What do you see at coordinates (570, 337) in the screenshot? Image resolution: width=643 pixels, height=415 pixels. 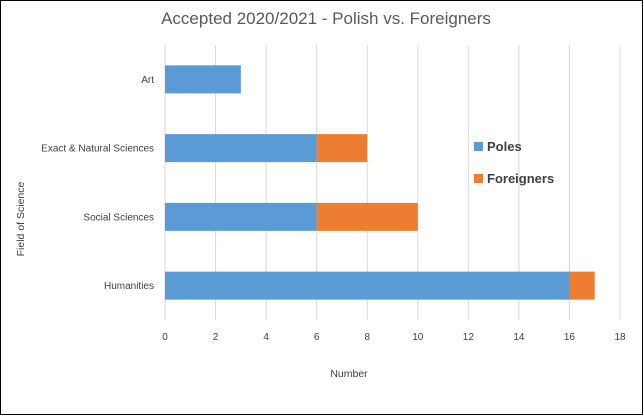 I see `x-tick-label: 16` at bounding box center [570, 337].